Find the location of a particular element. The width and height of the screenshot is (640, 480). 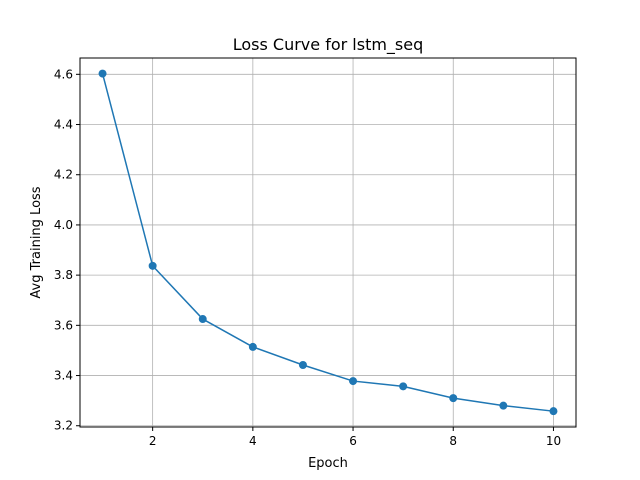

y-tick-label: 4.6 is located at coordinates (63, 74).